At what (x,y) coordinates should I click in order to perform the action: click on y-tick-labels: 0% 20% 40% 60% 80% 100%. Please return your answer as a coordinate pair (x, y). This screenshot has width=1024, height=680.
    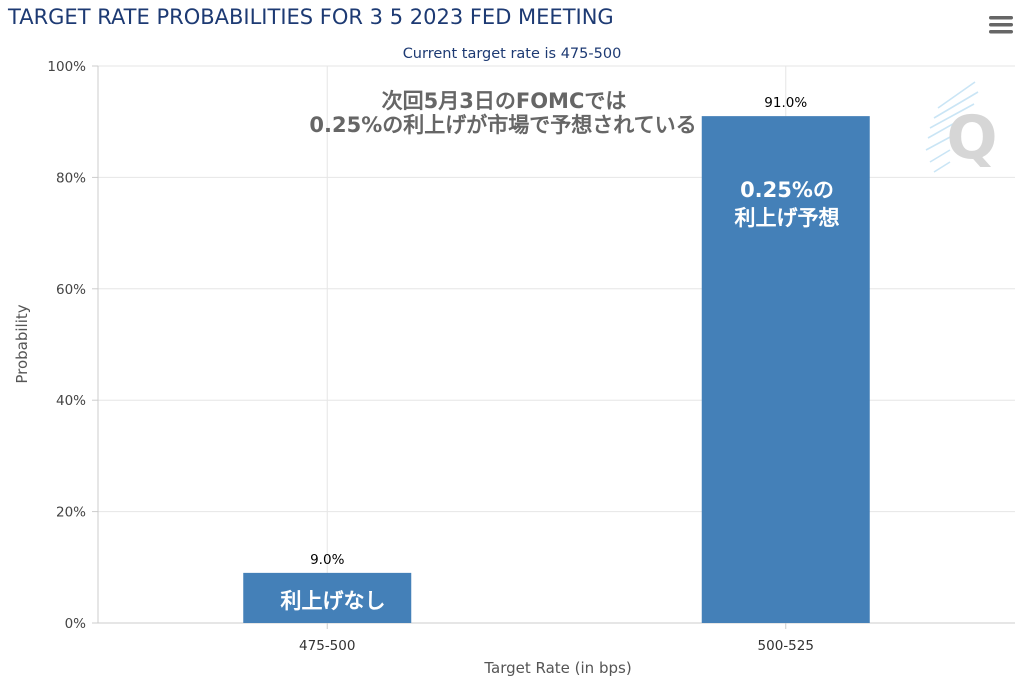
    Looking at the image, I should click on (66, 345).